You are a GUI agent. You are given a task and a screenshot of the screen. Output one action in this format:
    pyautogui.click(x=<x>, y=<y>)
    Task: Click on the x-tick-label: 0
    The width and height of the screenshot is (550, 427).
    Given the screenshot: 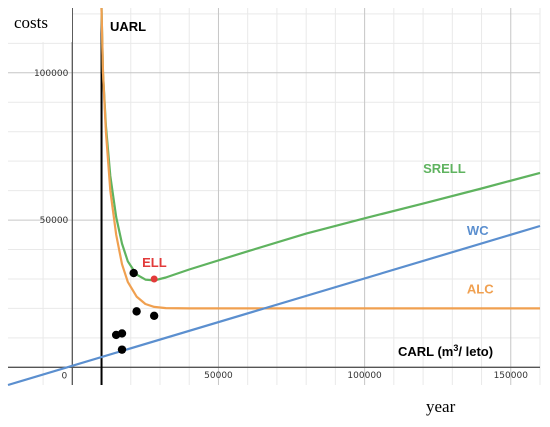 What is the action you would take?
    pyautogui.click(x=64, y=376)
    